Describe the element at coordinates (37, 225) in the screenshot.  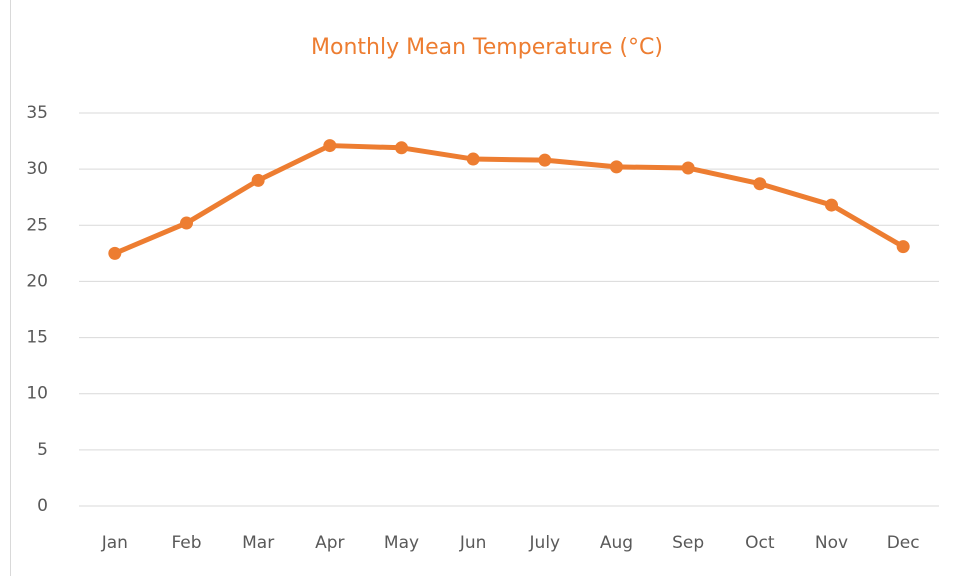
I see `y-tick-label: 25` at that location.